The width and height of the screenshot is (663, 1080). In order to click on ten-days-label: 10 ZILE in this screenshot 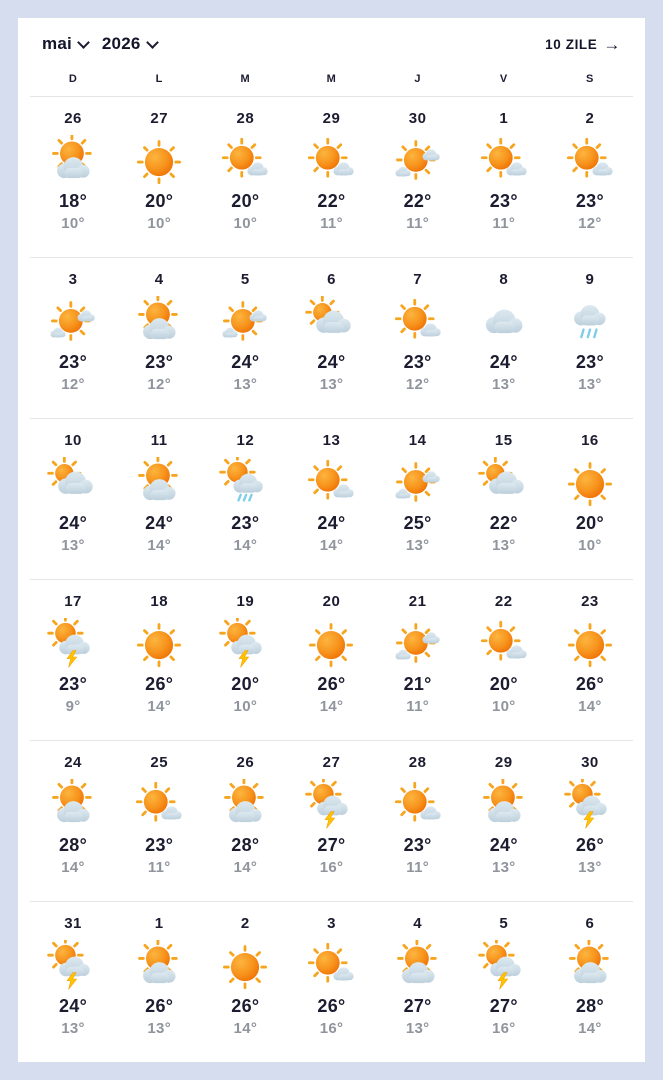, I will do `click(571, 44)`.